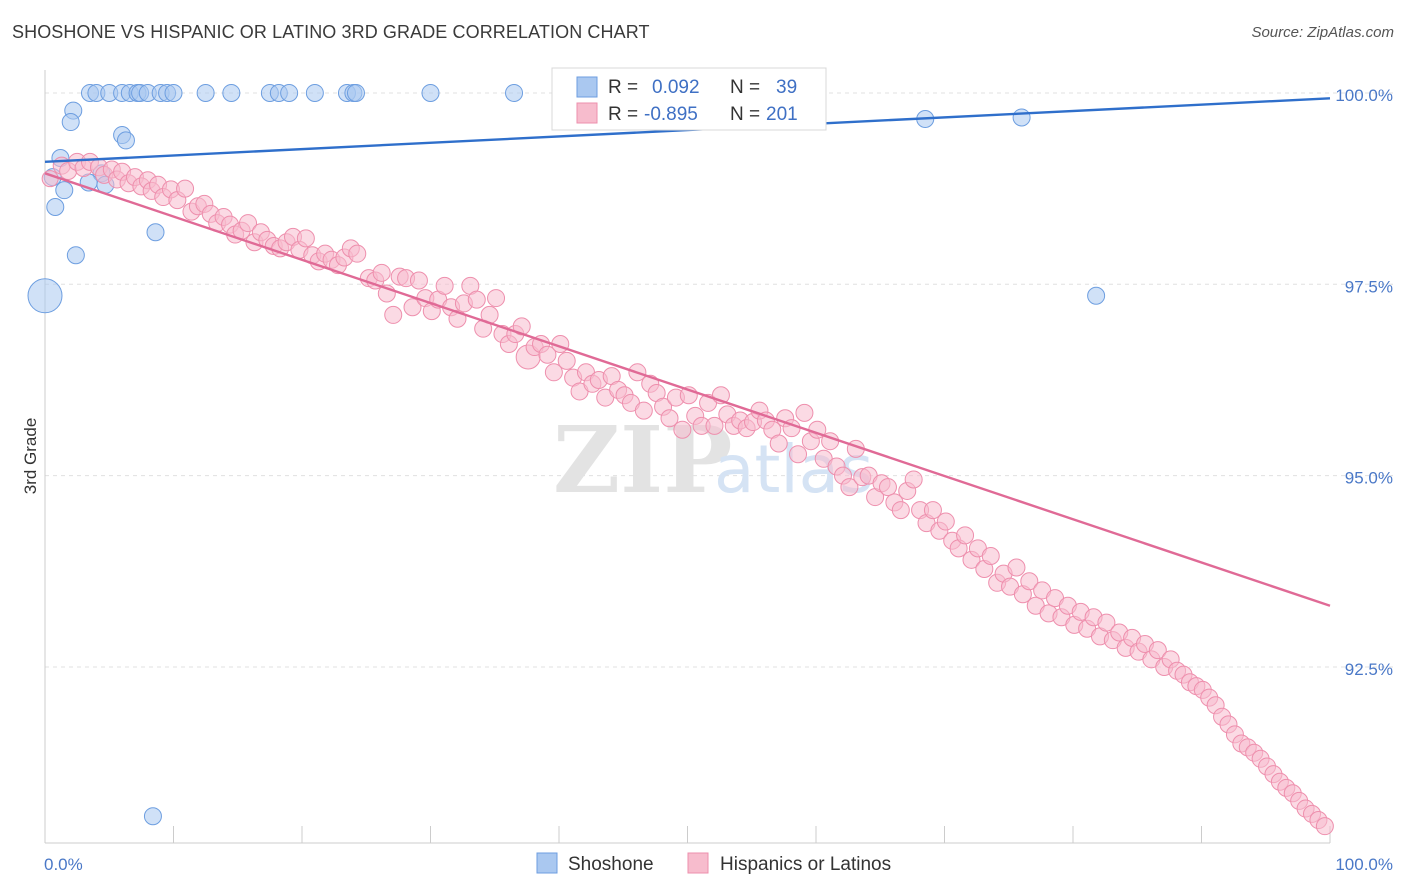 This screenshot has width=1406, height=892. Describe the element at coordinates (671, 114) in the screenshot. I see `legend-r-value-1: -0.895` at that location.